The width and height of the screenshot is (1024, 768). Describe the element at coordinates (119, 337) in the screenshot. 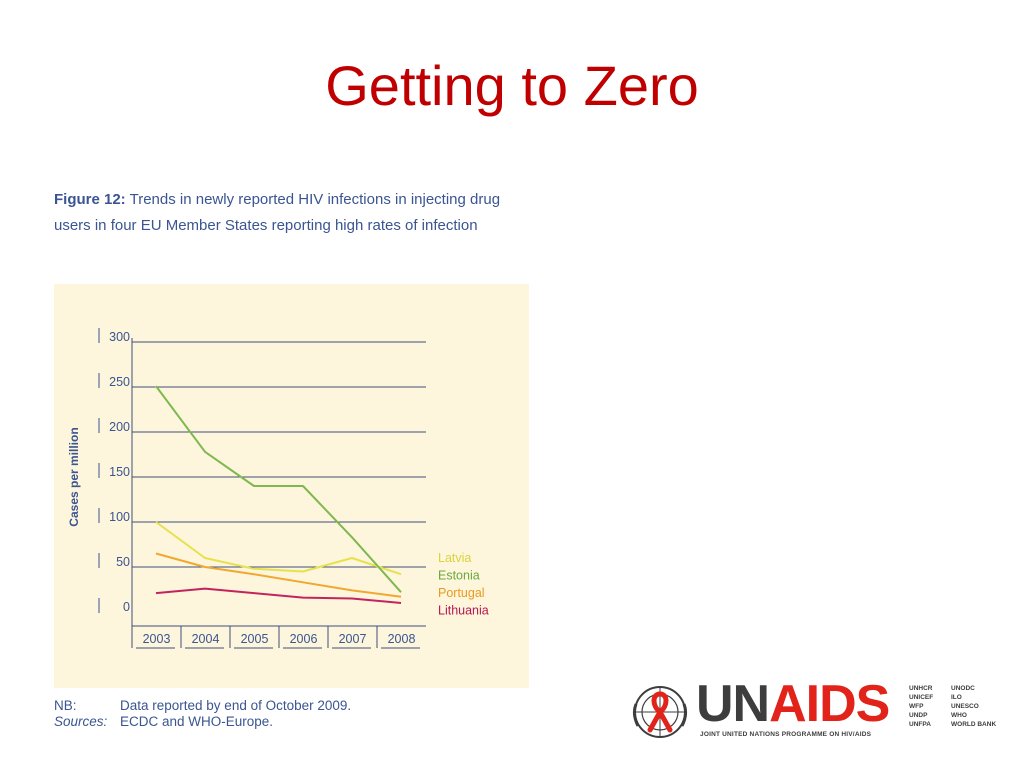

I see `y-tick-label: 300` at that location.